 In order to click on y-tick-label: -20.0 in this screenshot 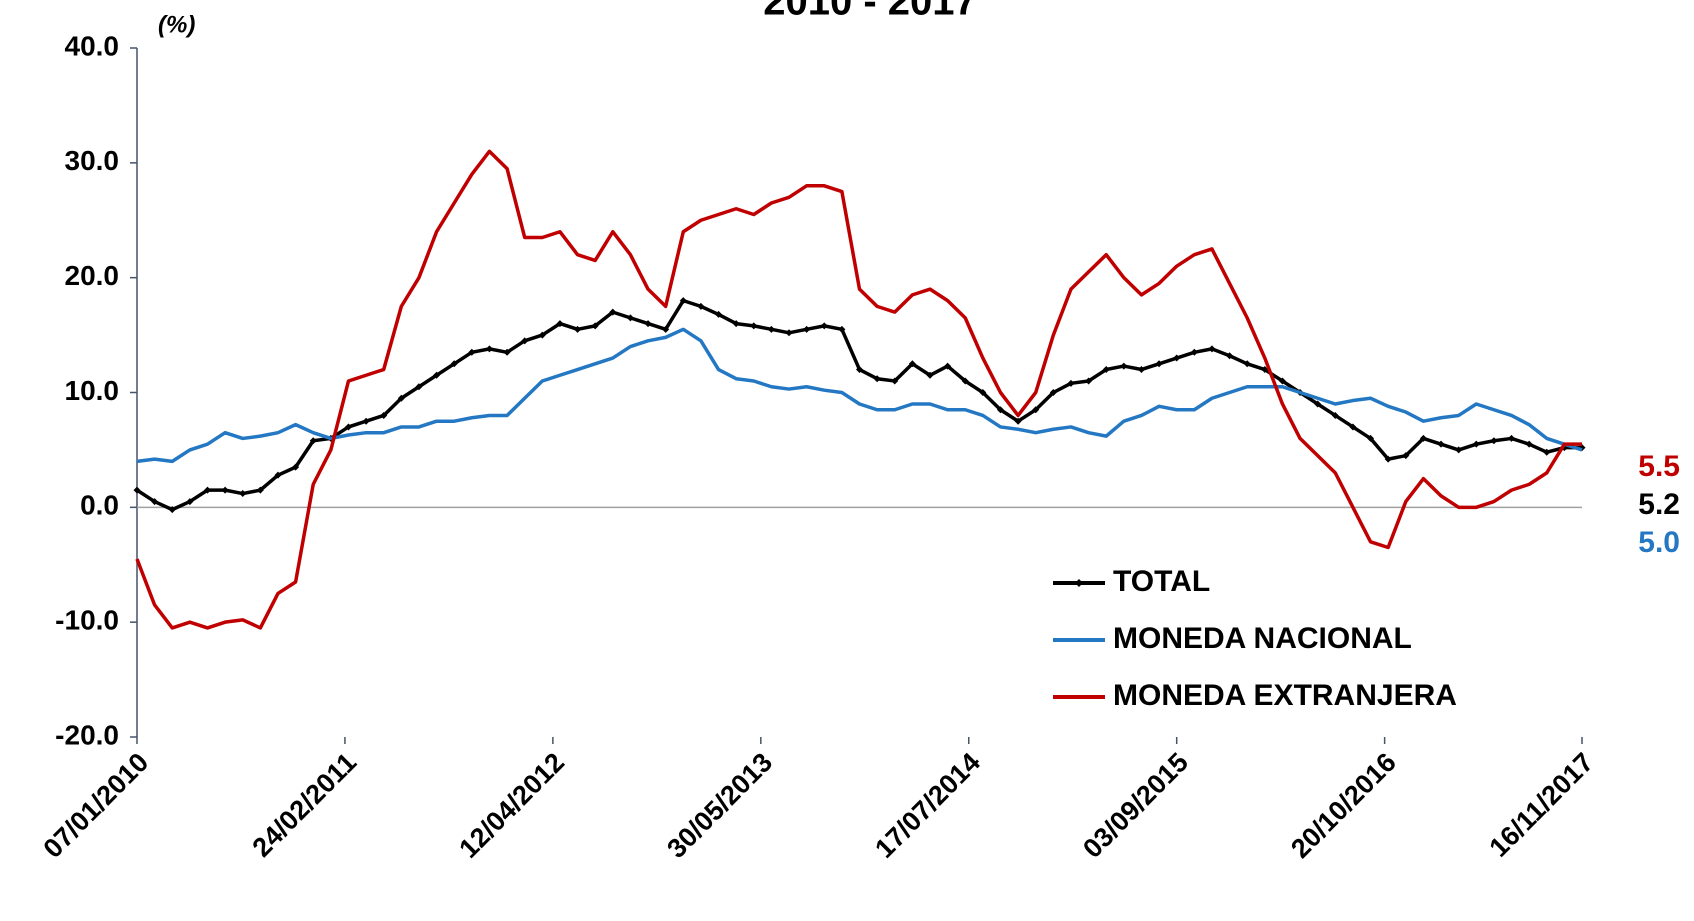, I will do `click(87, 734)`.